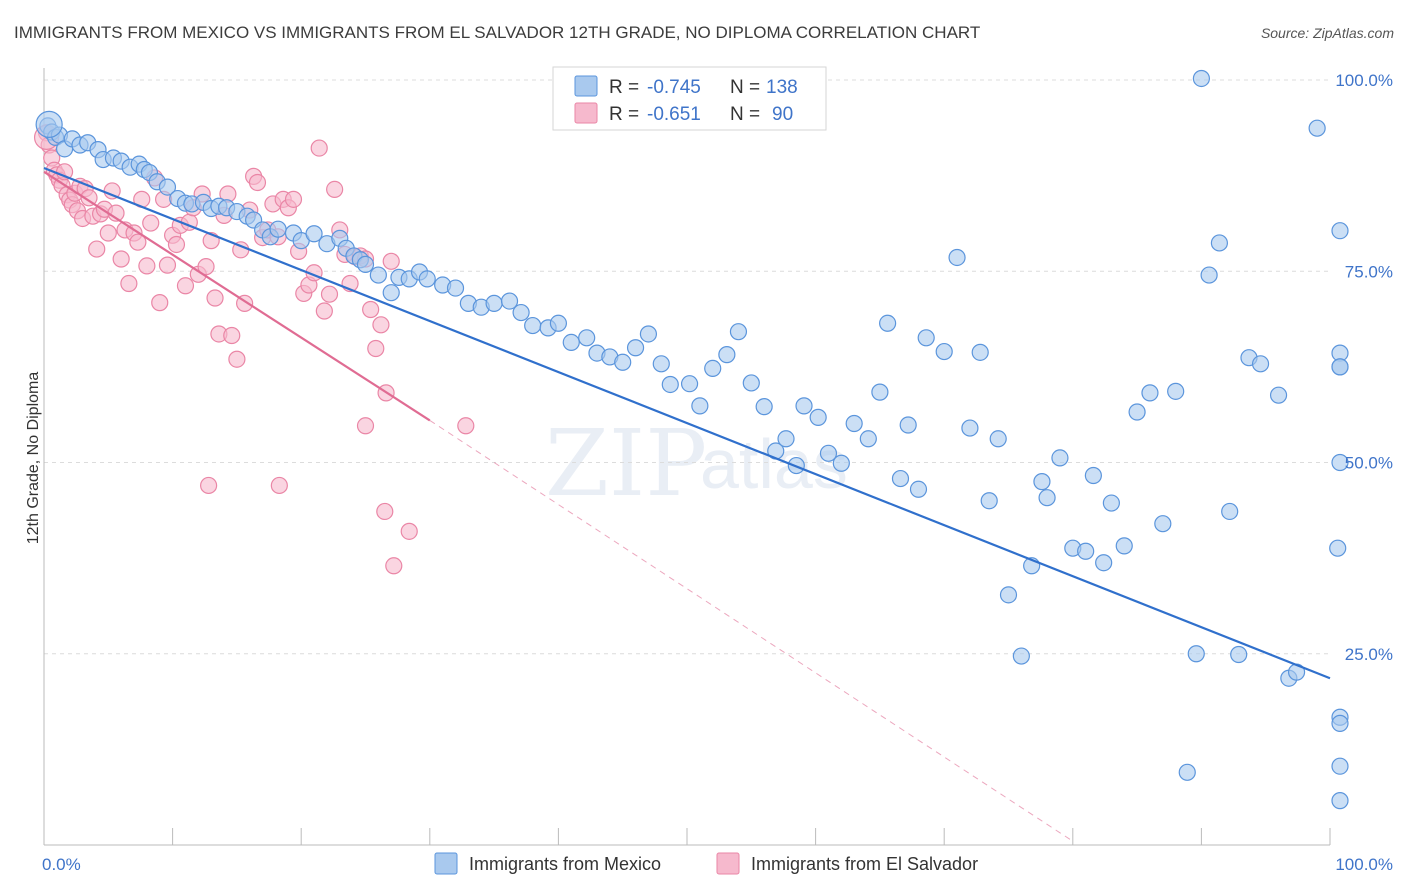 This screenshot has height=892, width=1406. I want to click on legend-n-value-el-salvador: 90, so click(782, 114).